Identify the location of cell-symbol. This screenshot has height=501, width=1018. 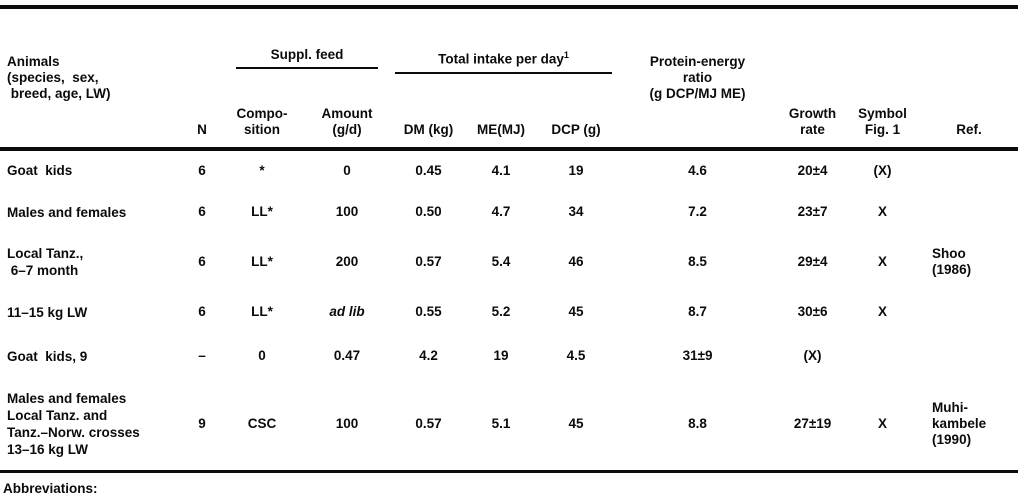
(882, 356).